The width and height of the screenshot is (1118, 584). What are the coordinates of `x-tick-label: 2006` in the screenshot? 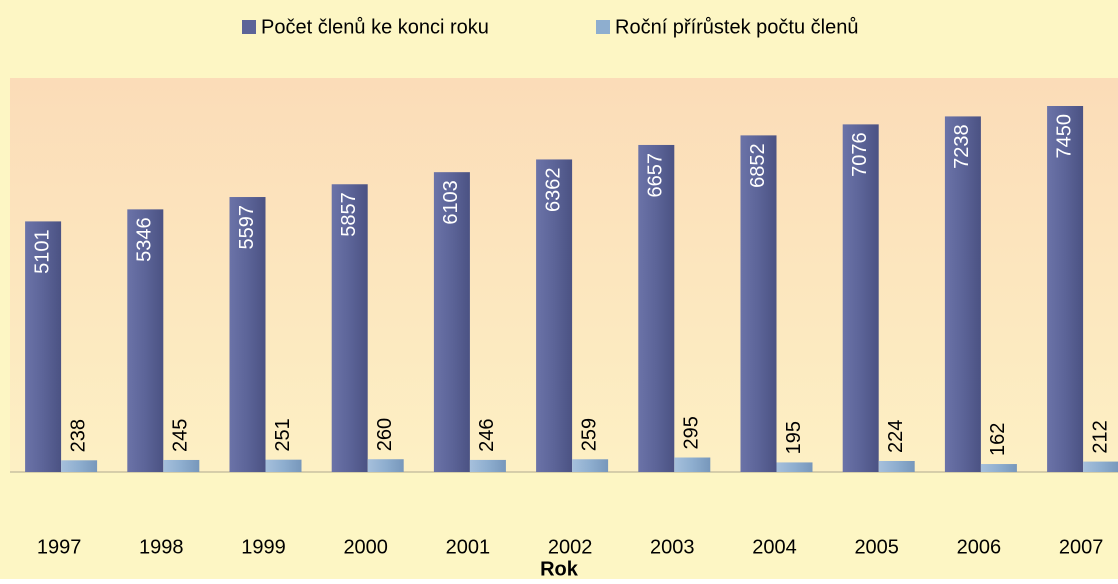 It's located at (979, 547).